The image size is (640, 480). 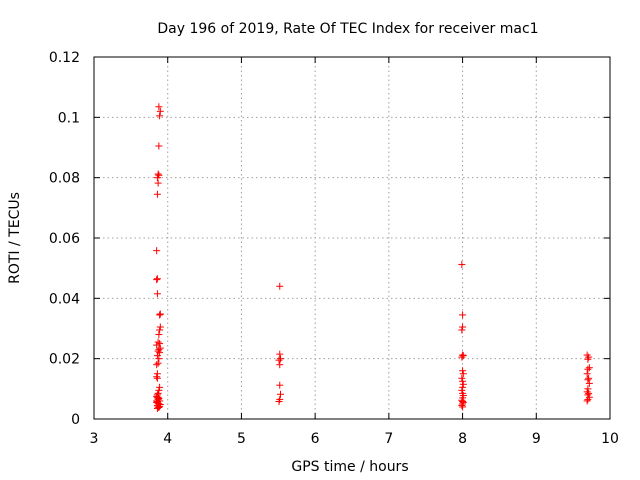 What do you see at coordinates (167, 439) in the screenshot?
I see `x-tick-label: 4` at bounding box center [167, 439].